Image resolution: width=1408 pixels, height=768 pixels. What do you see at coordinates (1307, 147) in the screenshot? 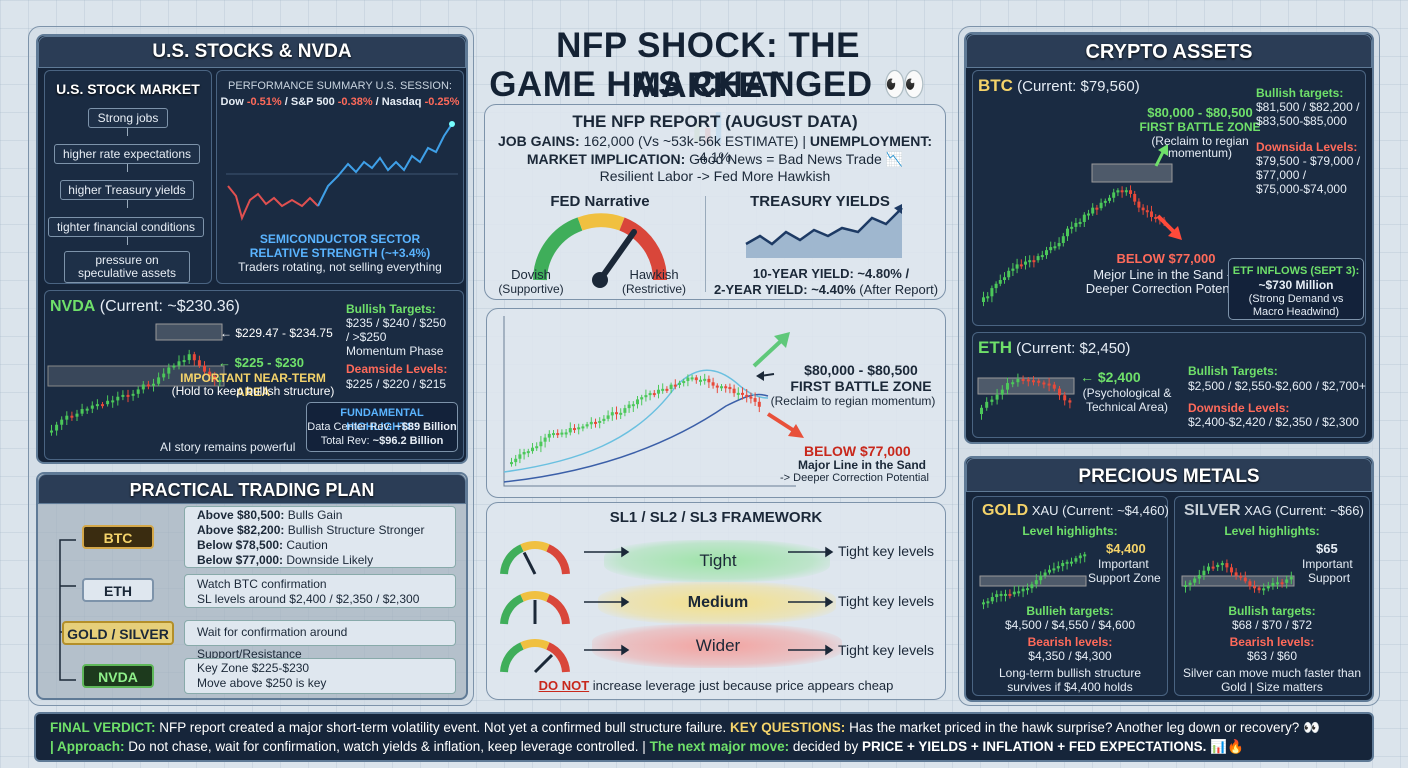
I see `btc-down-title: Downsida Levels:` at bounding box center [1307, 147].